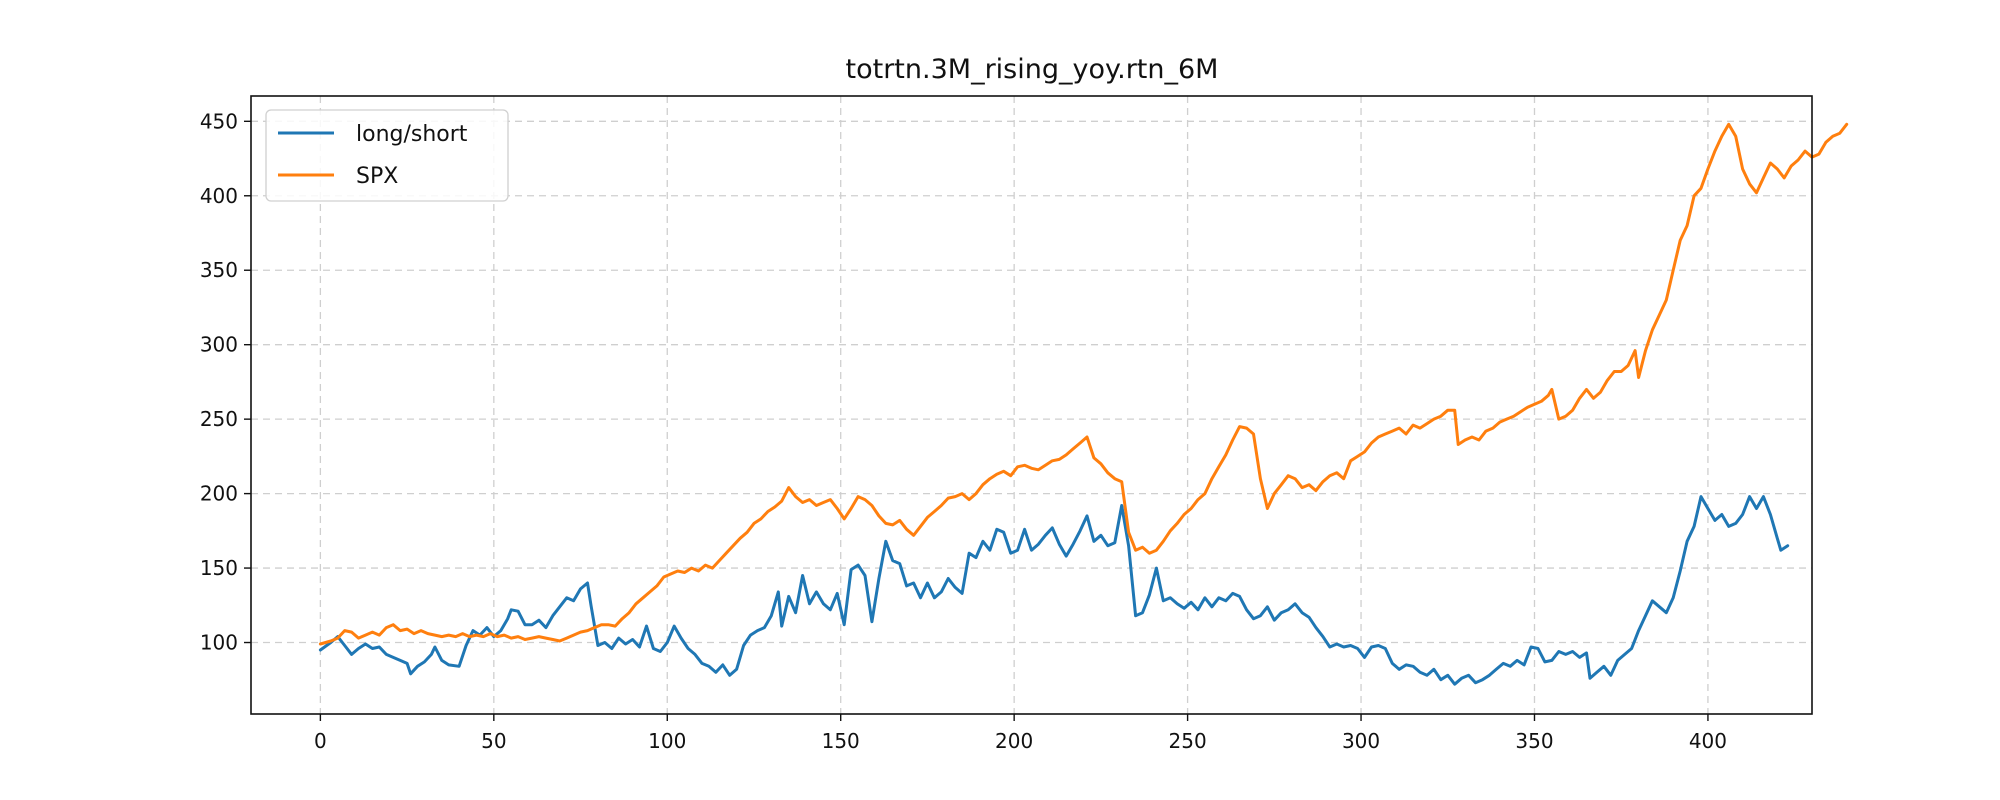 The width and height of the screenshot is (2000, 800). Describe the element at coordinates (219, 345) in the screenshot. I see `y-tick-label: 300` at that location.